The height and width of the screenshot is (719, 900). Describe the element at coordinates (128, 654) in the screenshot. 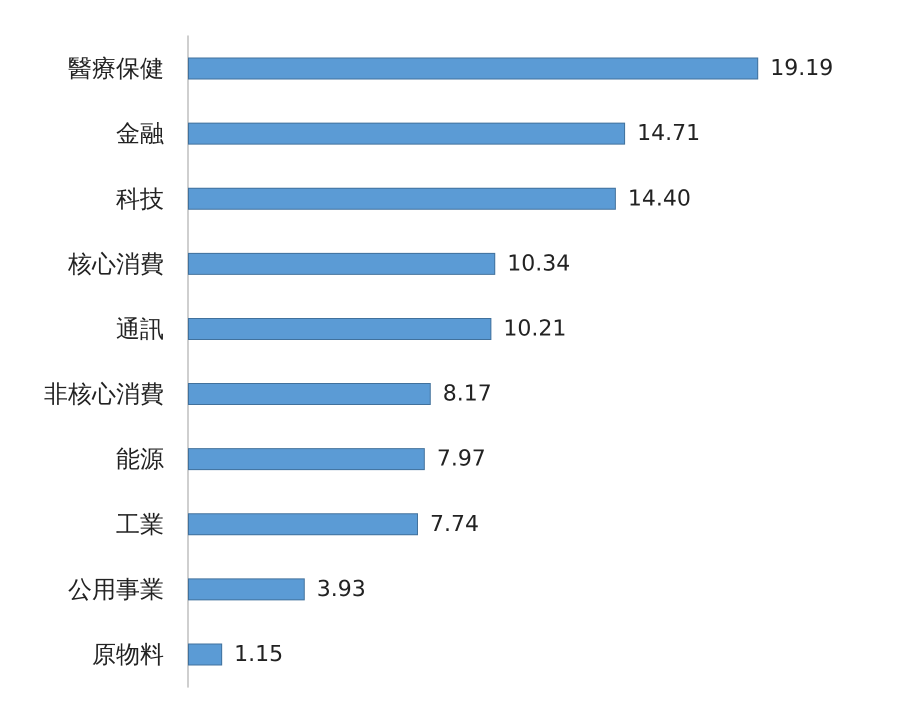

I see `y-tick-label: 原物料` at that location.